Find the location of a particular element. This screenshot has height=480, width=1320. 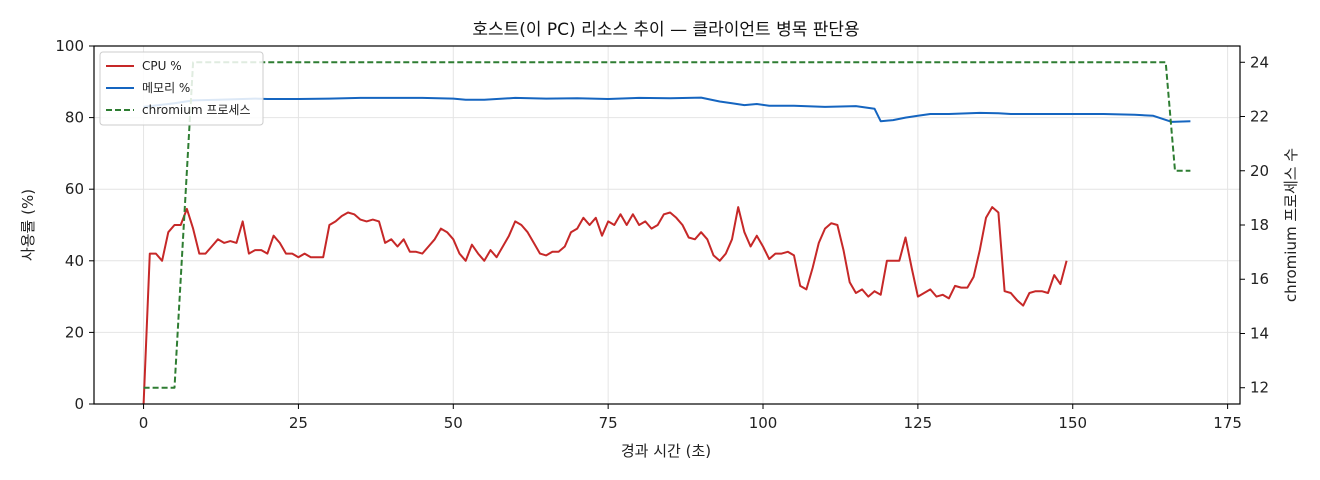

x-tick-label: 25 is located at coordinates (298, 423).